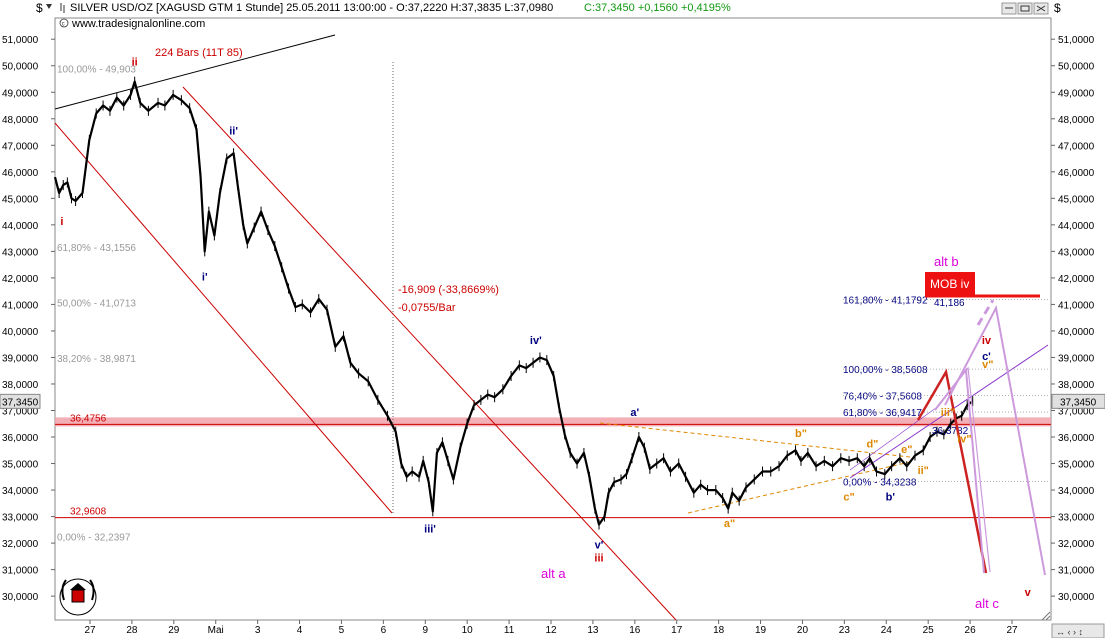 This screenshot has height=643, width=1105. I want to click on website-label: www.tradesignalonline.com, so click(138, 24).